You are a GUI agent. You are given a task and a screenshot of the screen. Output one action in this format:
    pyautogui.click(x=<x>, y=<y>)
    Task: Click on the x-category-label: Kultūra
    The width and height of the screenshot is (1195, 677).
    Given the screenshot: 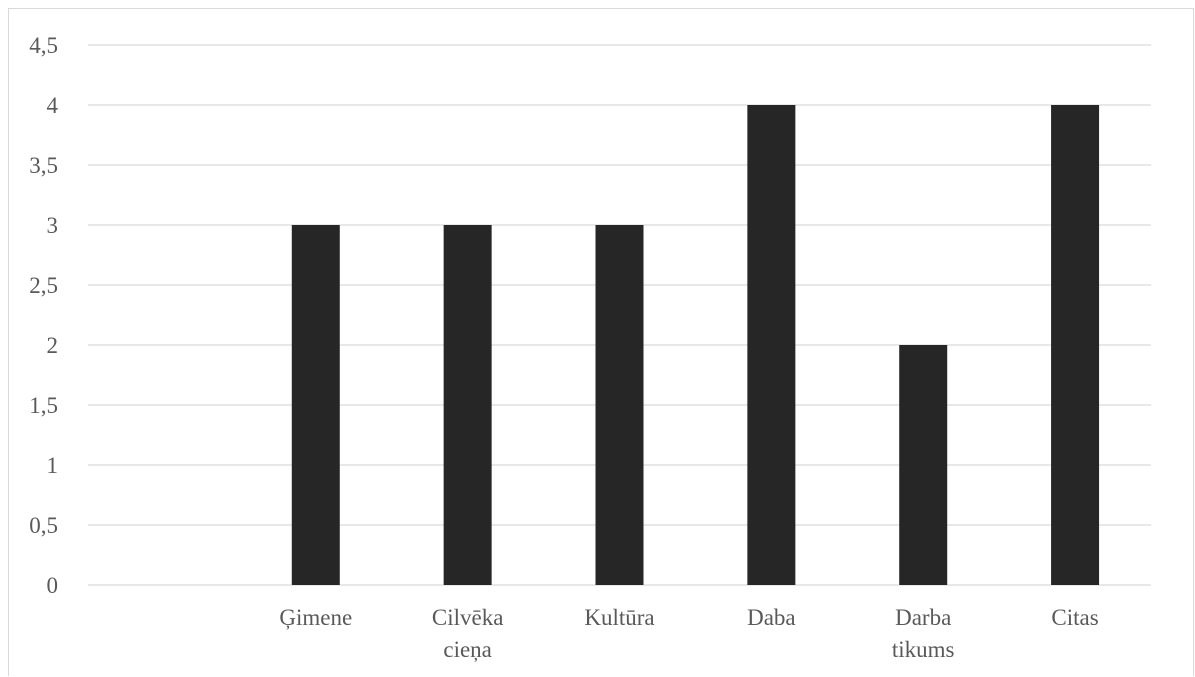 What is the action you would take?
    pyautogui.click(x=619, y=617)
    